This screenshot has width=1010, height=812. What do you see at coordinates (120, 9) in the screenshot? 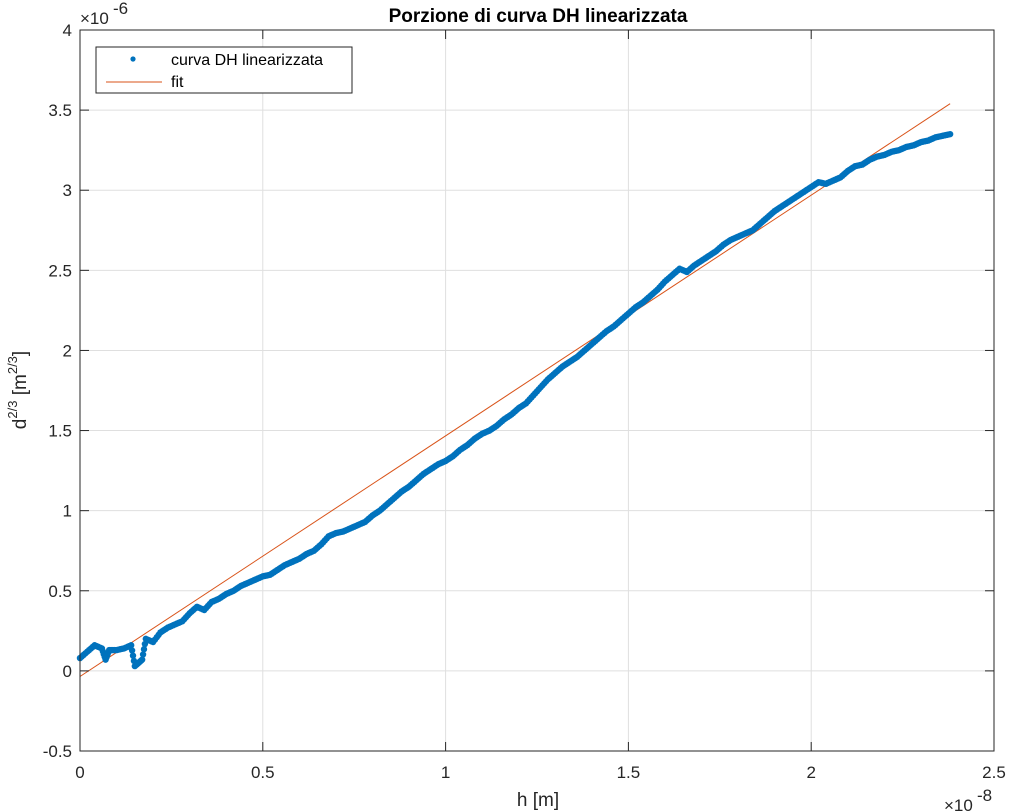
I see `y-exponent-value: -6` at bounding box center [120, 9].